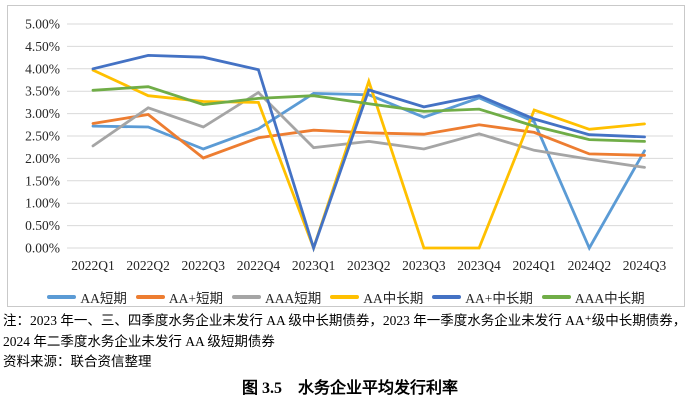  I want to click on legend-item-0: AA短期, so click(87, 297).